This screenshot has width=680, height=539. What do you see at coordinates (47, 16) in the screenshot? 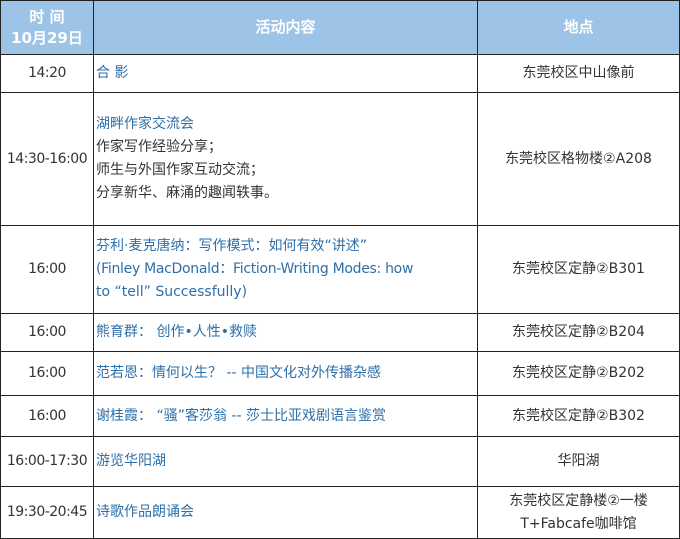
I see `header-time-label: 时 间` at bounding box center [47, 16].